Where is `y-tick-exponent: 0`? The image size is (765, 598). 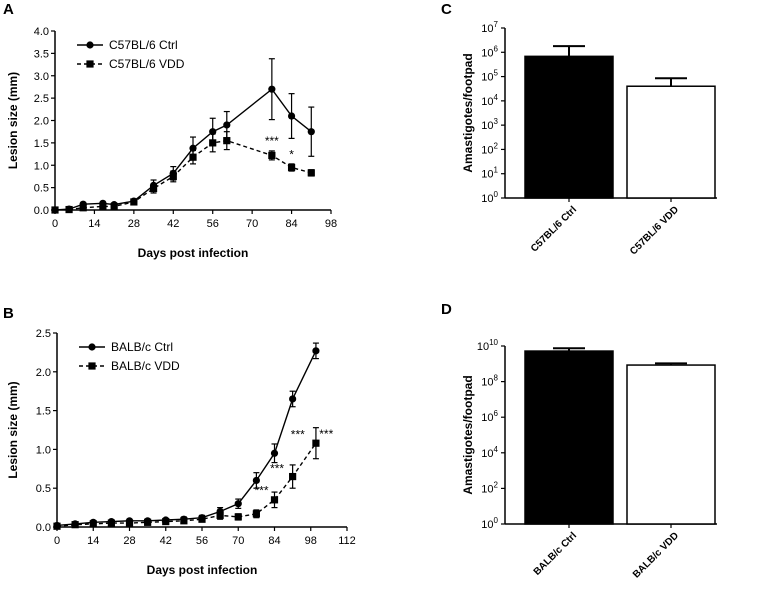
y-tick-exponent: 0 is located at coordinates (496, 520).